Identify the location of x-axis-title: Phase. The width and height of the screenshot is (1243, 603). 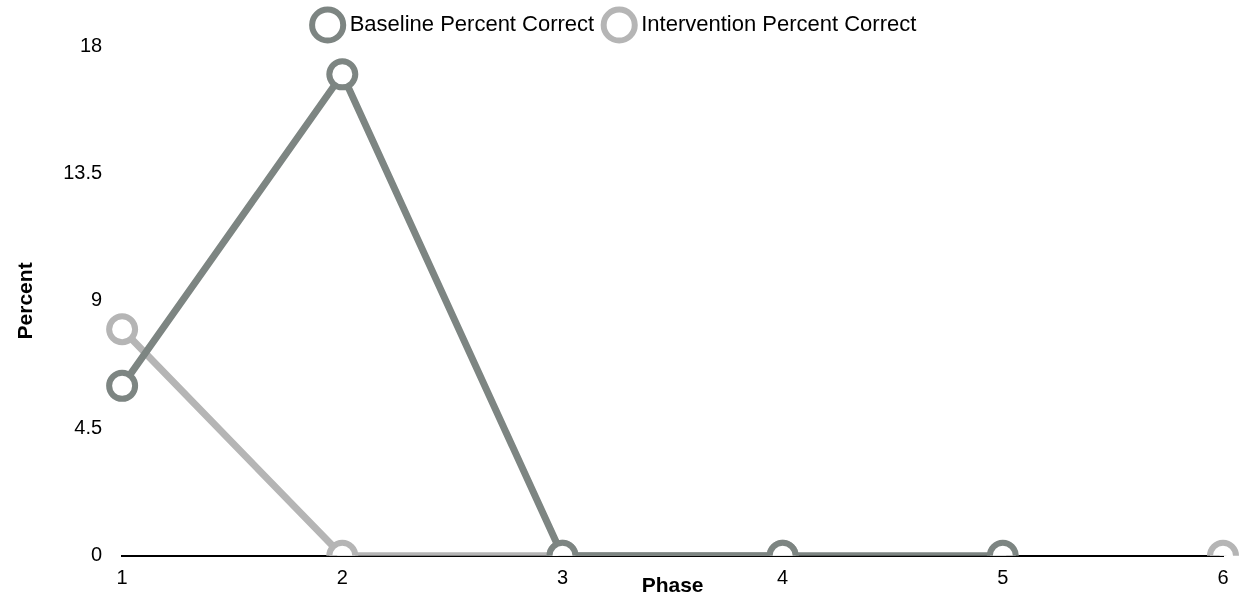
(672, 585).